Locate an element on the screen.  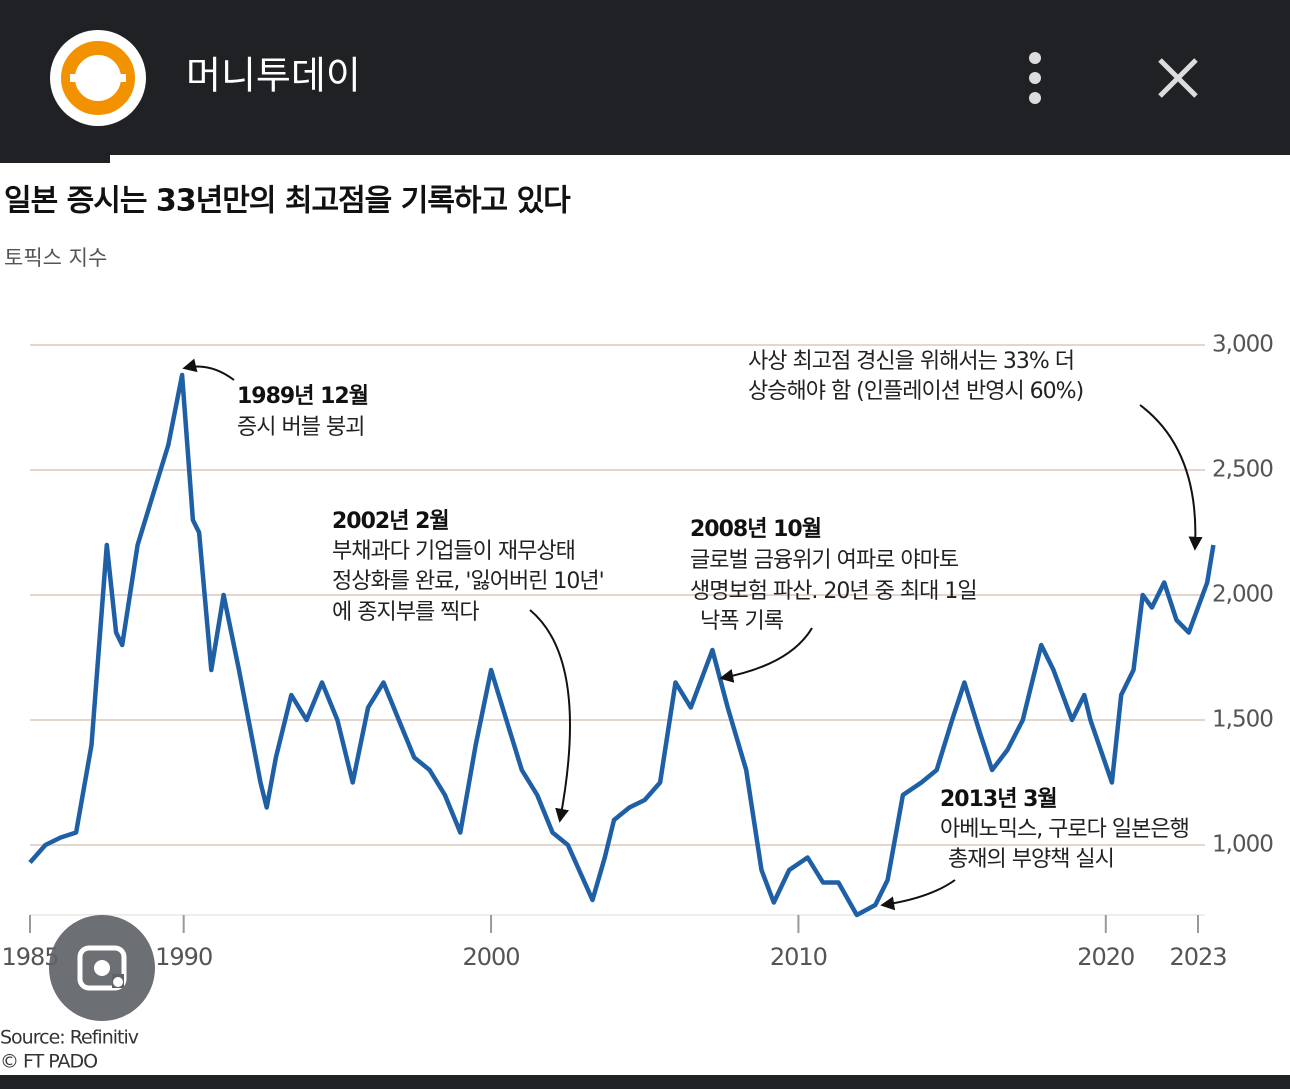
annotation-text: 낙폭 기록 is located at coordinates (742, 621).